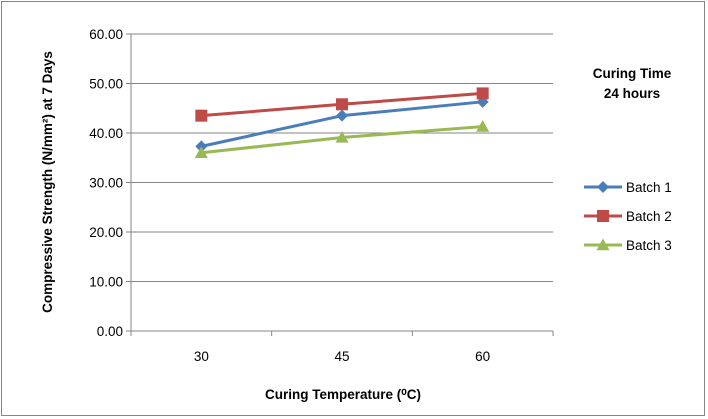  What do you see at coordinates (343, 394) in the screenshot?
I see `x-axis-title: Curing Temperature (⁰C)` at bounding box center [343, 394].